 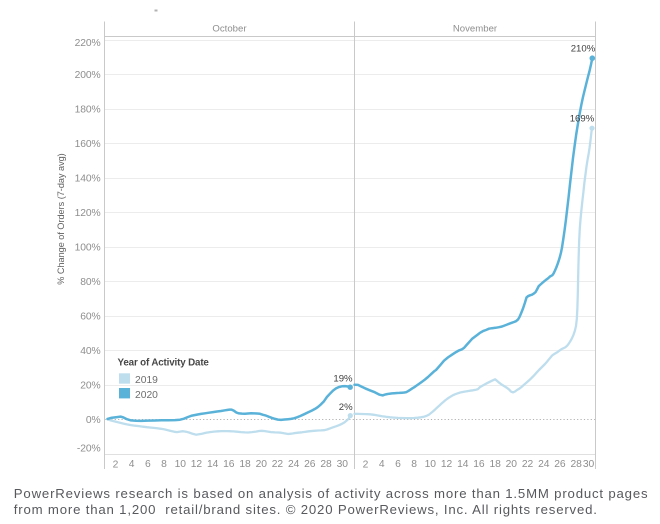 I want to click on svg-text: 120%, so click(x=88, y=213).